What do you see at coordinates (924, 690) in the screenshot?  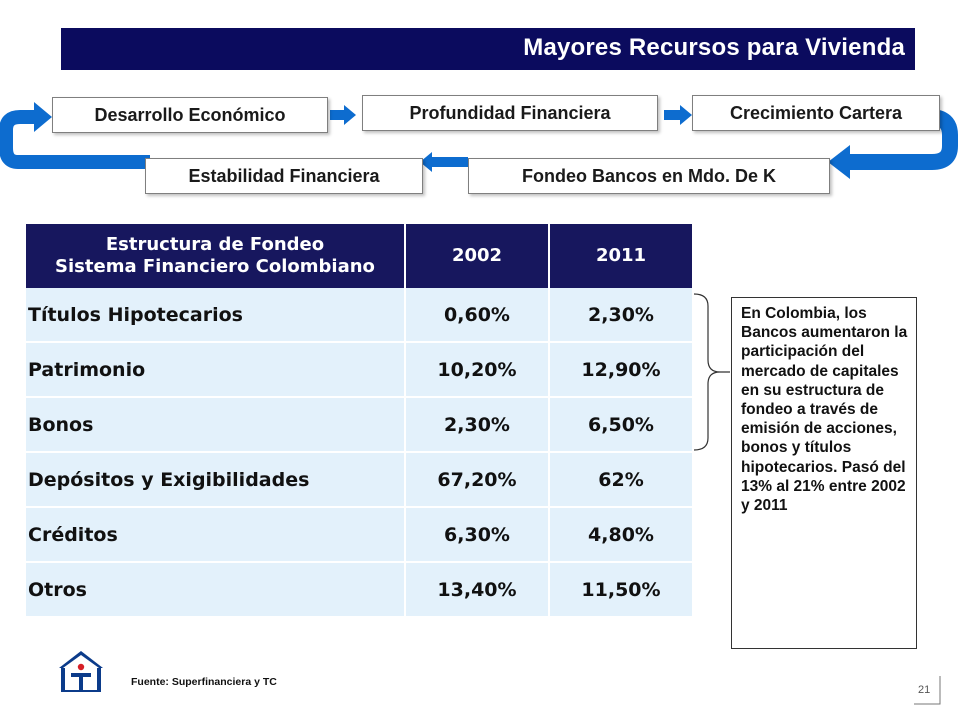 I see `page-number: 21` at bounding box center [924, 690].